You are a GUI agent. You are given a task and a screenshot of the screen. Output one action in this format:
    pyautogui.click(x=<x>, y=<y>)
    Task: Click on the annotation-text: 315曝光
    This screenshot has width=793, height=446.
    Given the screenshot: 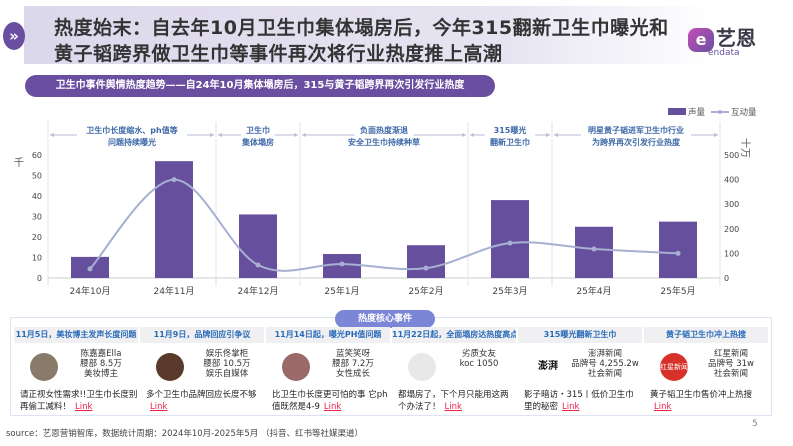 What is the action you would take?
    pyautogui.click(x=510, y=130)
    